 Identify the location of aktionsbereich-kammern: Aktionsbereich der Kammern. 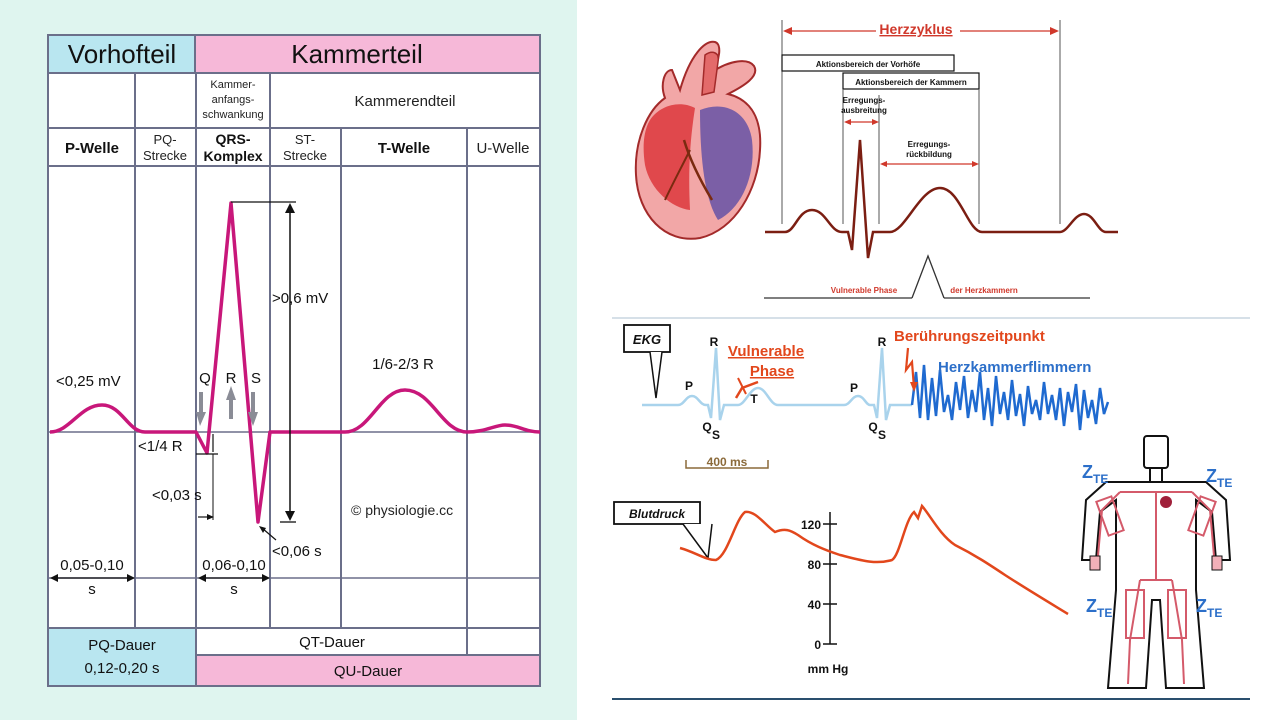
(911, 82).